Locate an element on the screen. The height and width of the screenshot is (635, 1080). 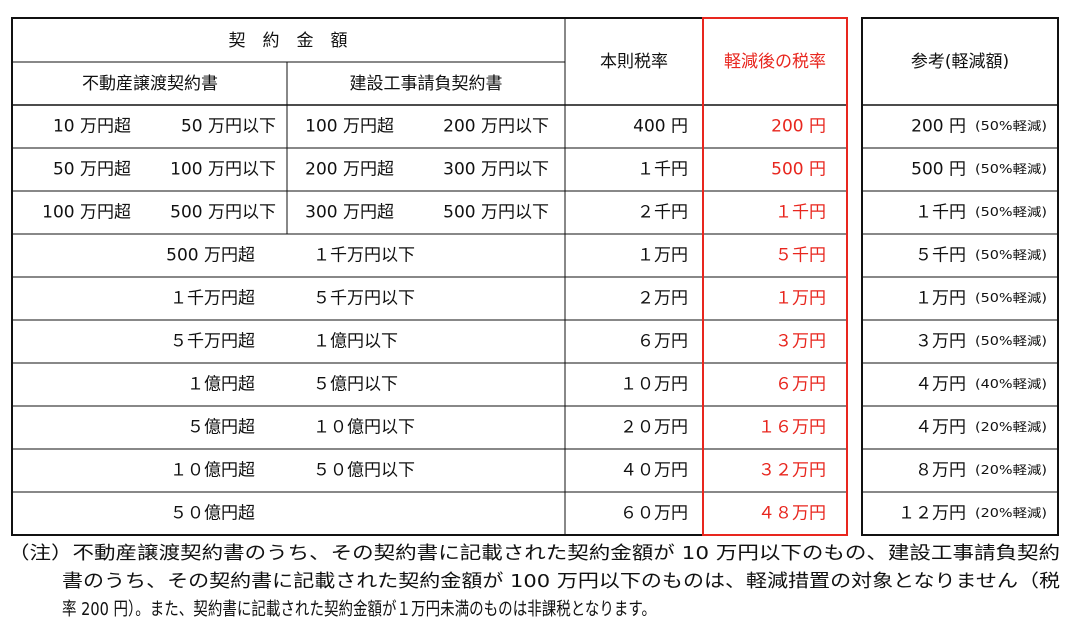
amount-to: ５億円以下 is located at coordinates (355, 385).